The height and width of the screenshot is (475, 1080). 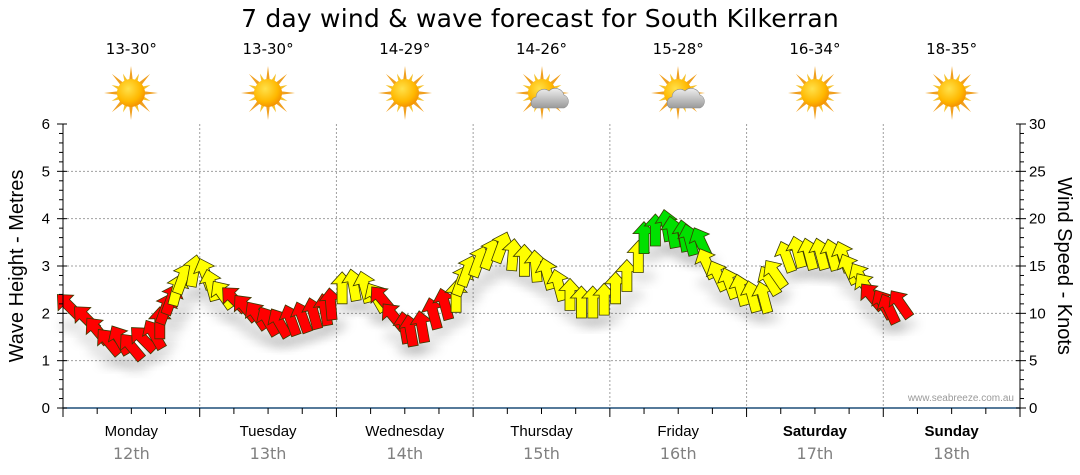 What do you see at coordinates (46, 408) in the screenshot?
I see `left-tick-label: 0` at bounding box center [46, 408].